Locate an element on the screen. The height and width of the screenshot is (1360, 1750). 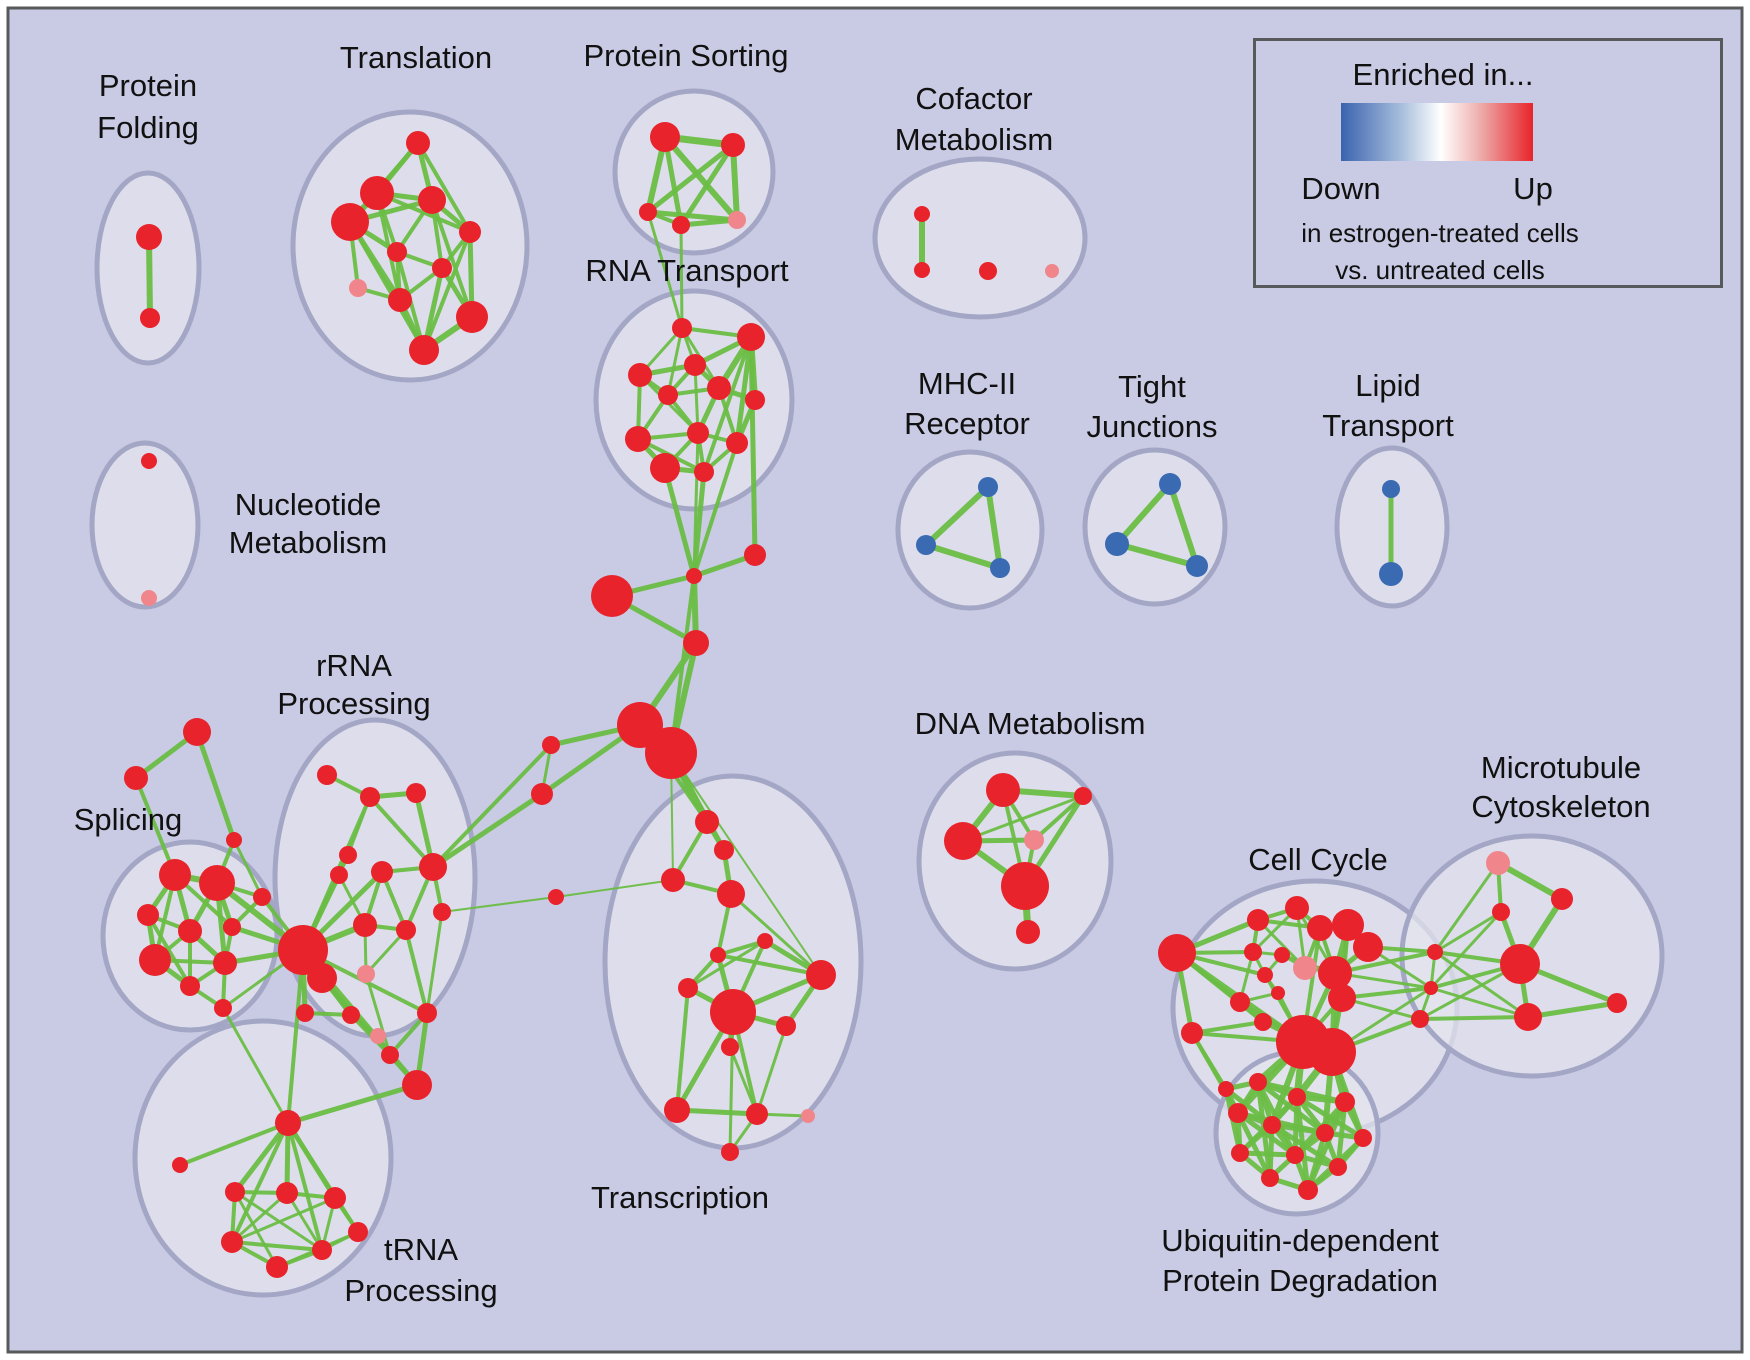
network-node-c9 is located at coordinates (1253, 952).